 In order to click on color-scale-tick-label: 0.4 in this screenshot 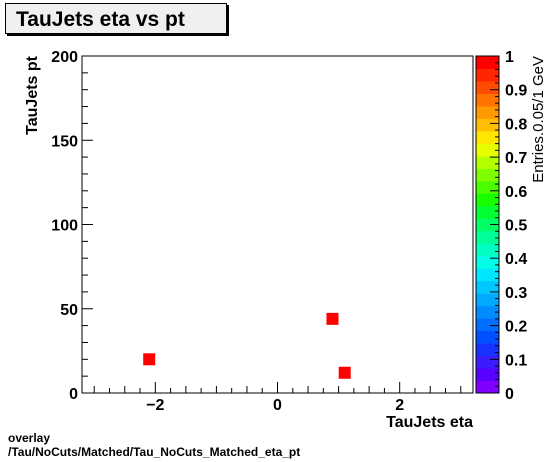, I will do `click(516, 259)`.